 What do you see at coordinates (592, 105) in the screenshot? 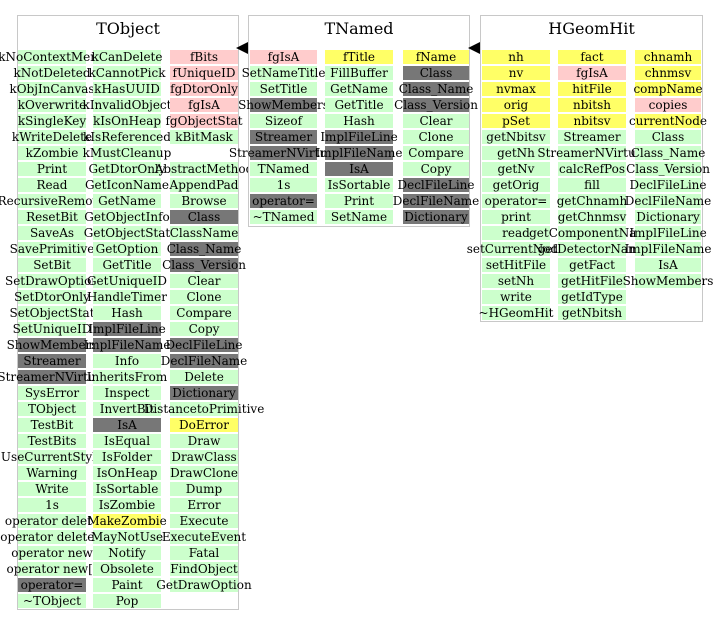
I see `member-cell: nbitsh` at bounding box center [592, 105].